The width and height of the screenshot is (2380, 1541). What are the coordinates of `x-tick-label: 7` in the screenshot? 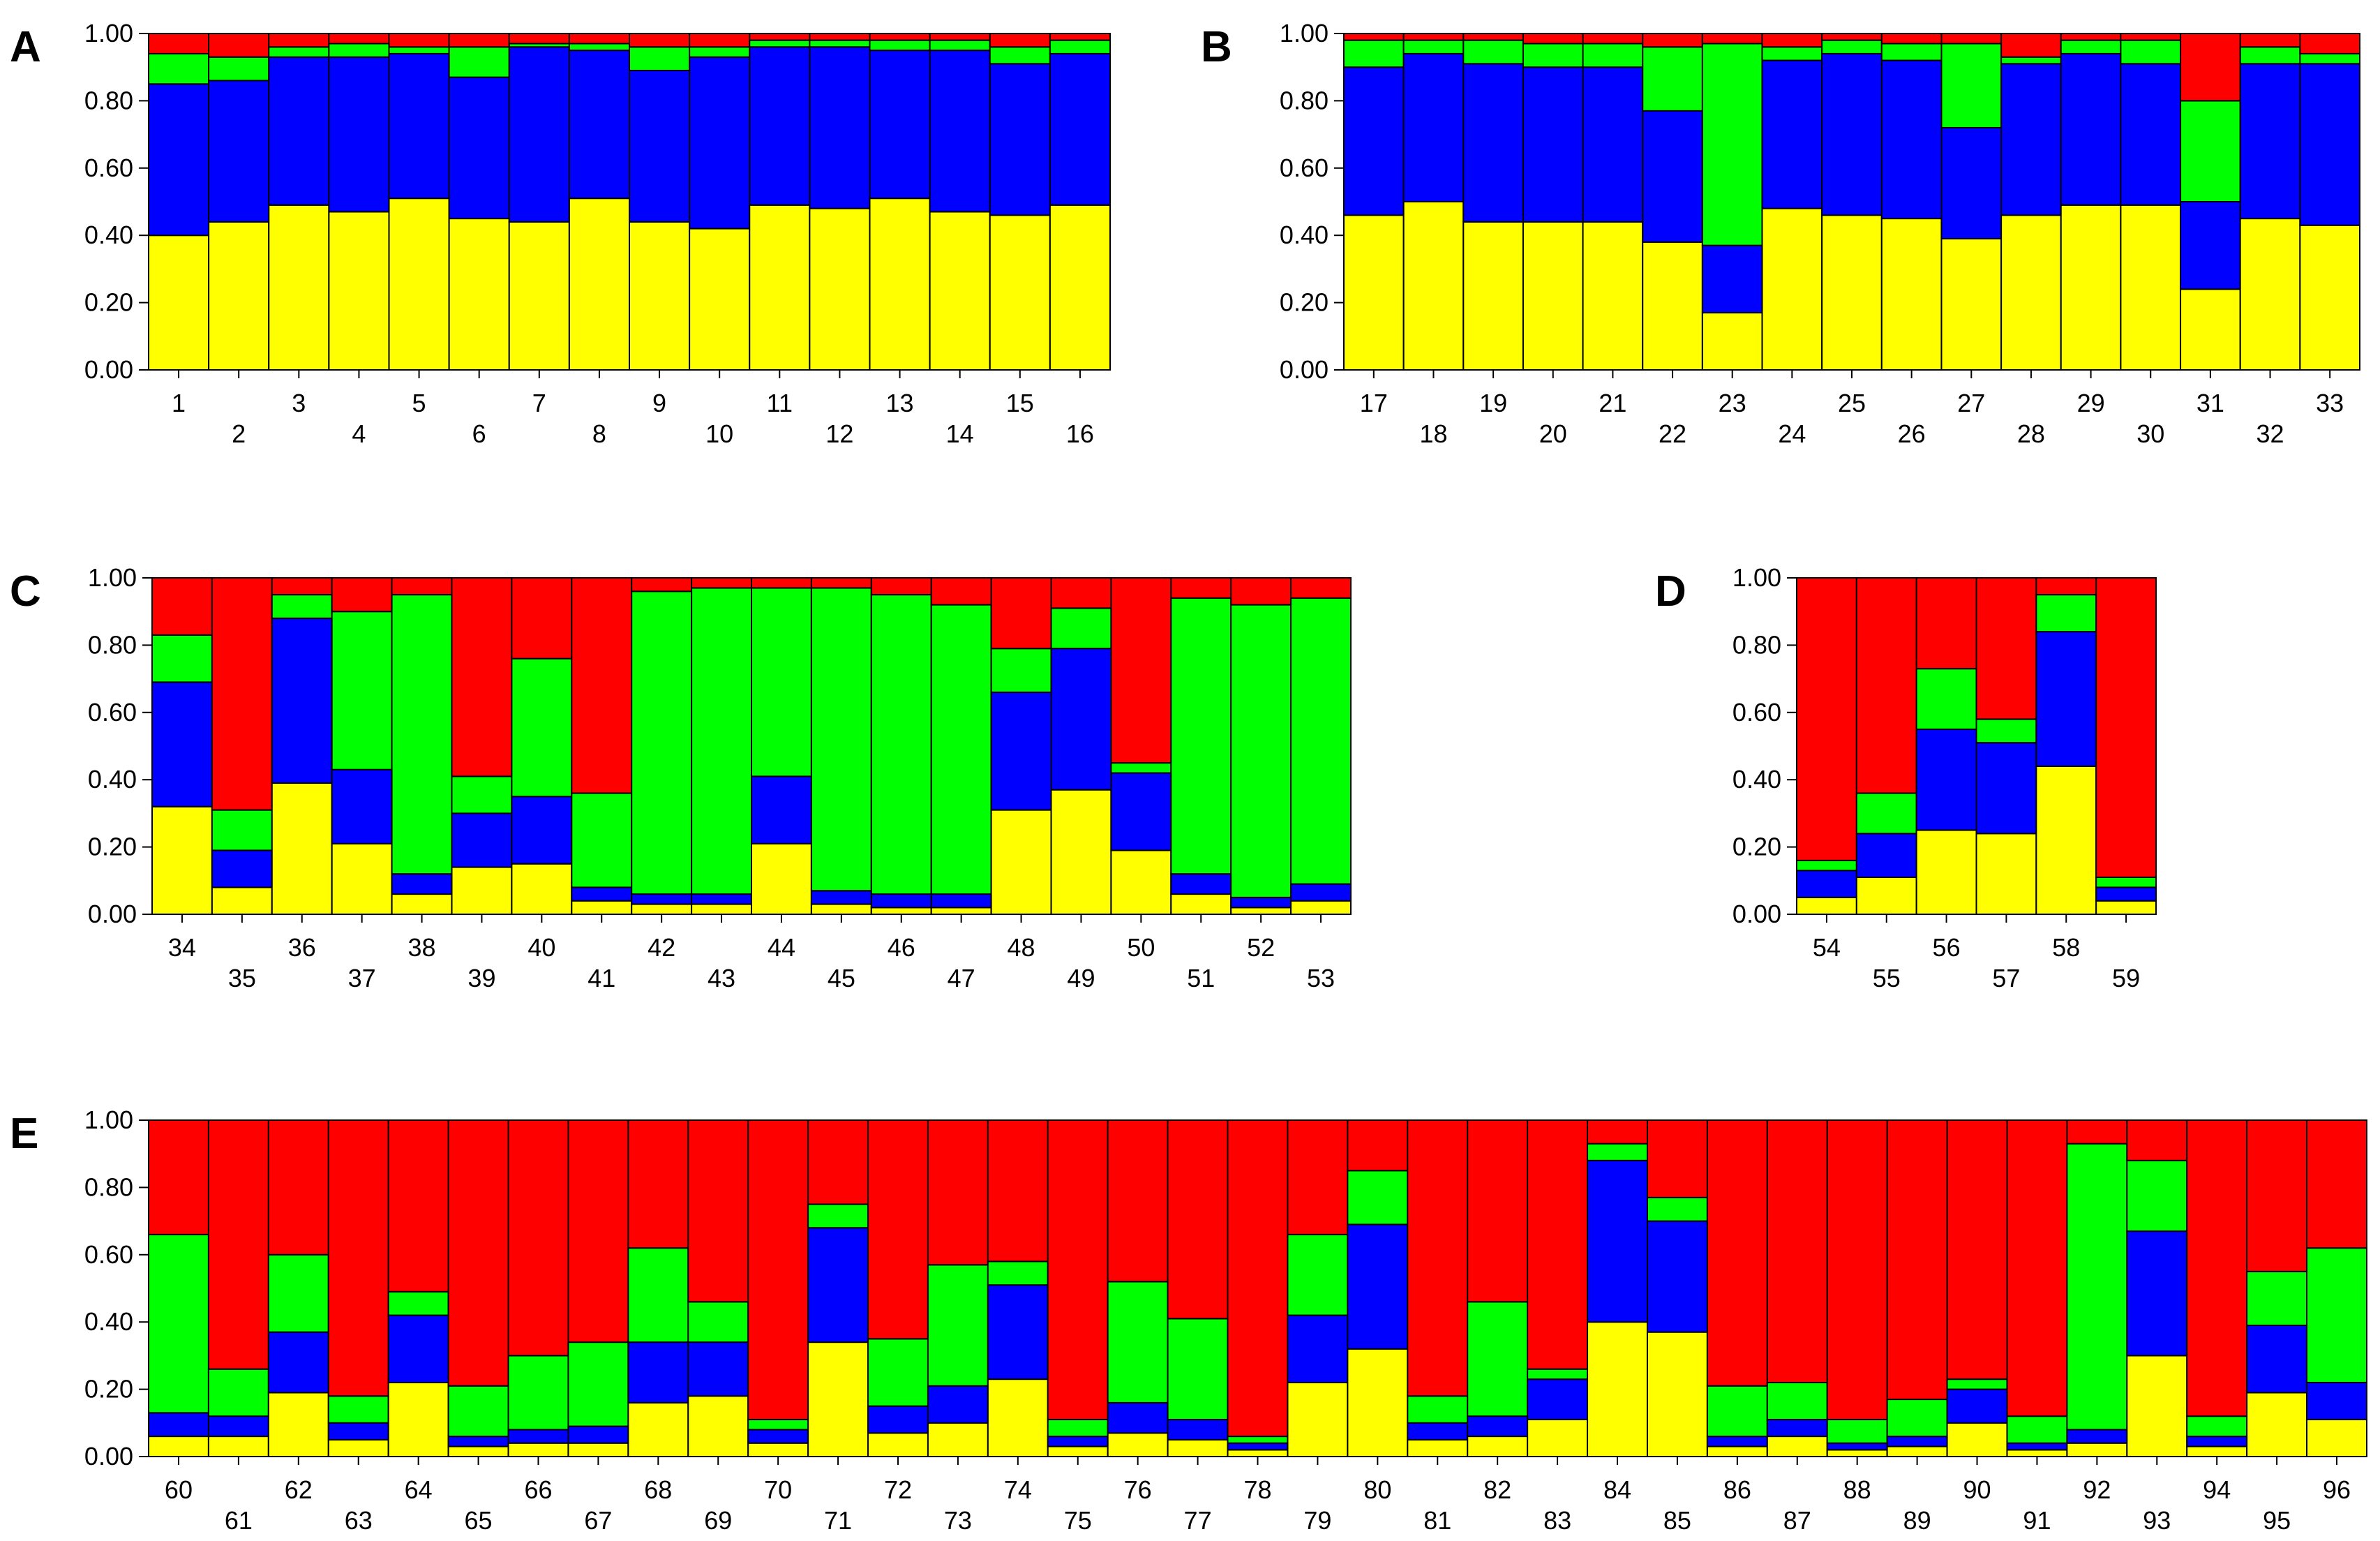 It's located at (539, 403).